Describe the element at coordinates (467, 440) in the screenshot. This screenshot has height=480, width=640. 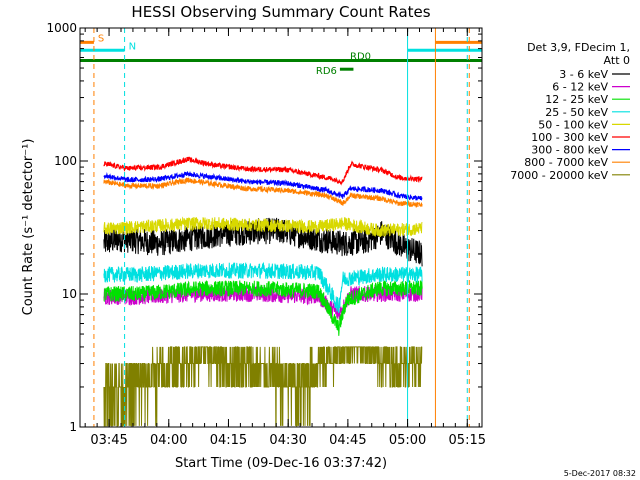
I see `x-tick-label: 05:15` at that location.